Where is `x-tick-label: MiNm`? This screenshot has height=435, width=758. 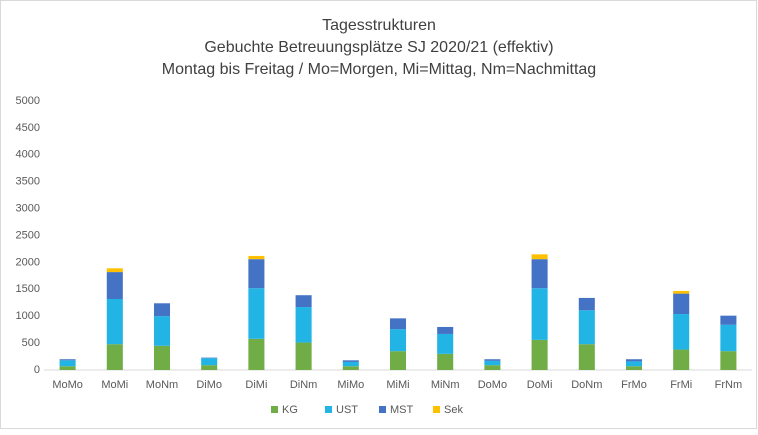 x-tick-label: MiNm is located at coordinates (445, 385).